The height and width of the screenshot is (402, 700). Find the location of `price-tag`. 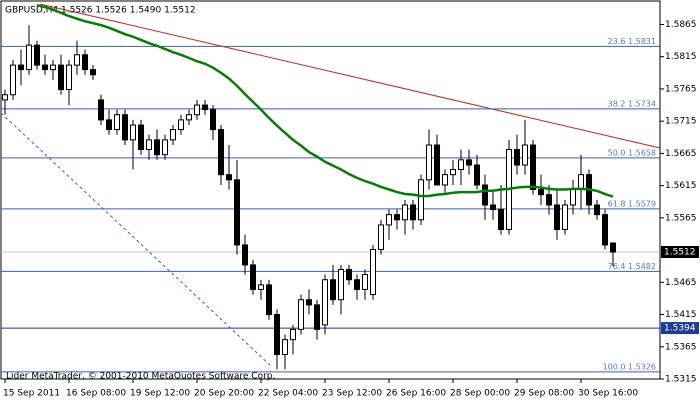

price-tag is located at coordinates (680, 328).